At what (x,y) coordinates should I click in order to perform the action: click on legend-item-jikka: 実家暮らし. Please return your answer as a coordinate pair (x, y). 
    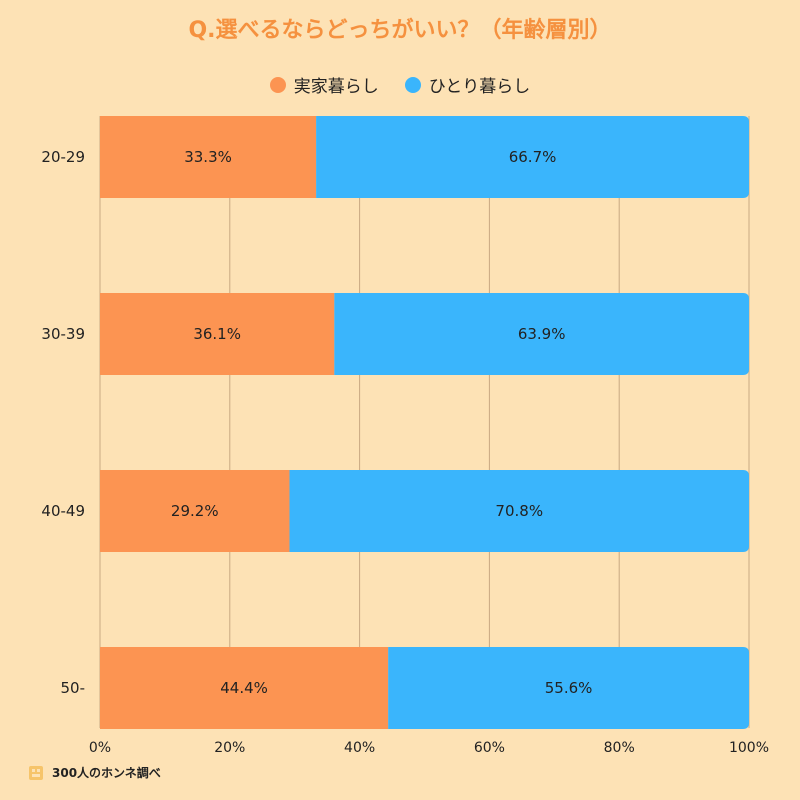
    Looking at the image, I should click on (324, 84).